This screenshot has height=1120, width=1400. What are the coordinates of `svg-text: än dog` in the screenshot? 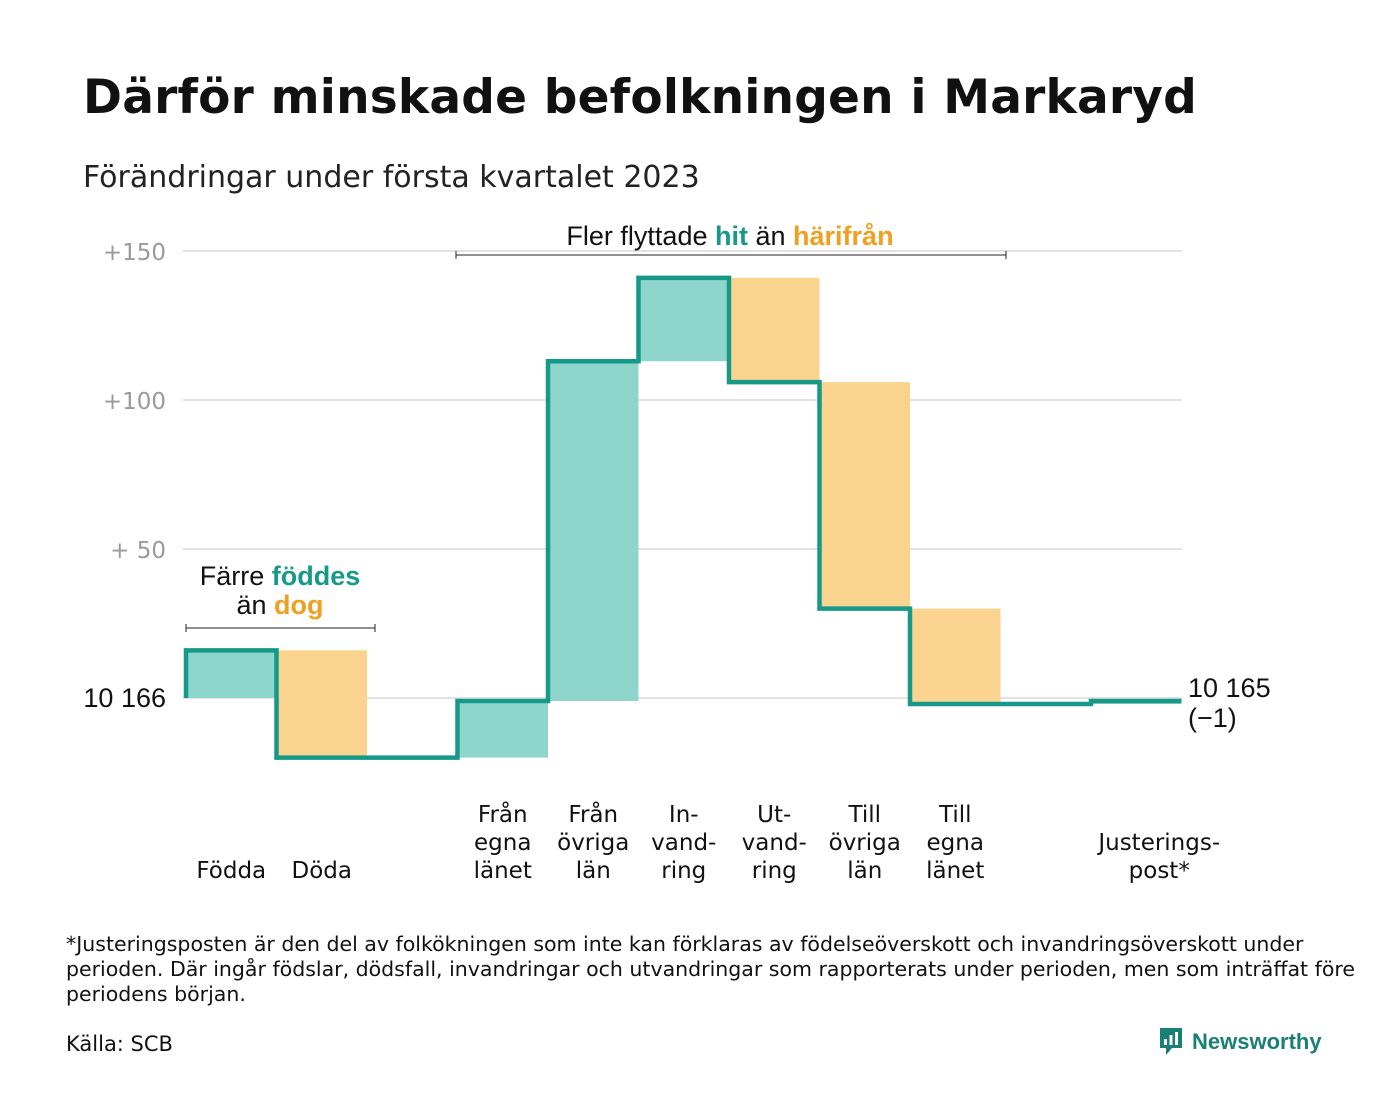 It's located at (279, 605).